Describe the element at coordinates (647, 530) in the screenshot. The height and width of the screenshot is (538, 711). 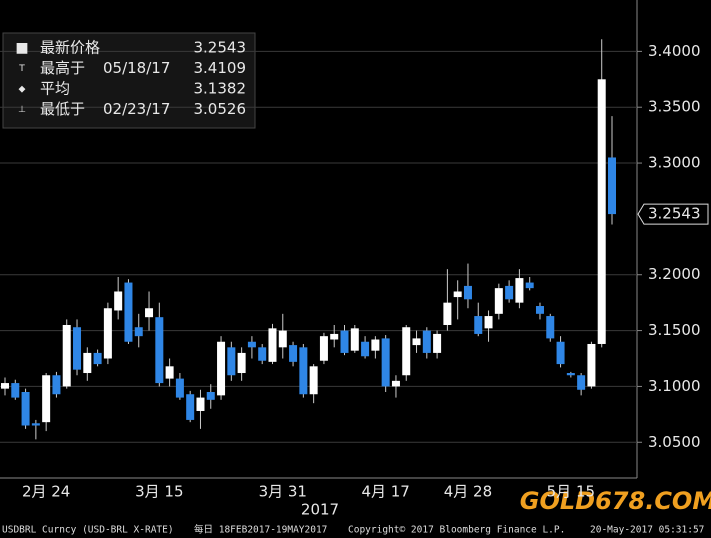
I see `footer-text: 20-May-2017 05:31:57` at that location.